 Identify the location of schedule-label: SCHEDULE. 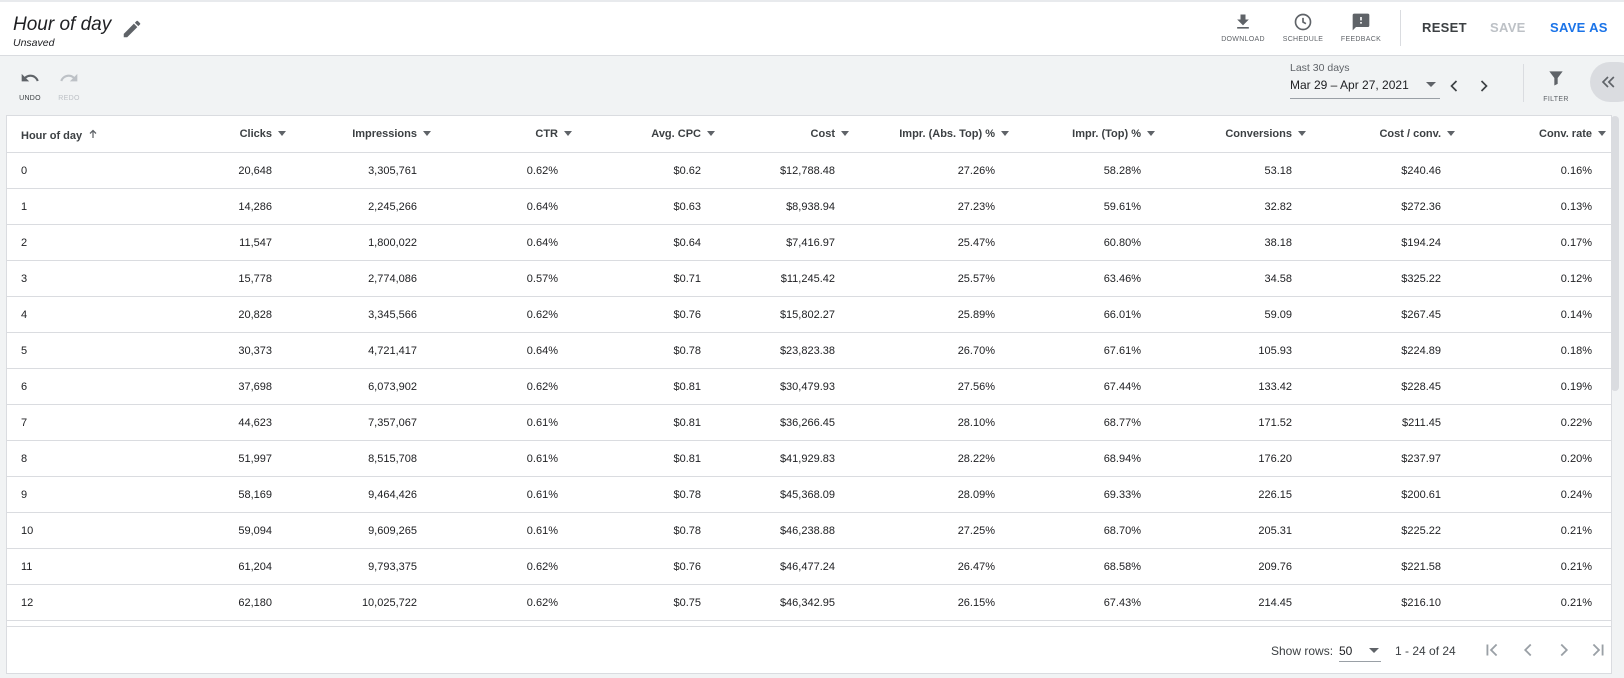
(1303, 39).